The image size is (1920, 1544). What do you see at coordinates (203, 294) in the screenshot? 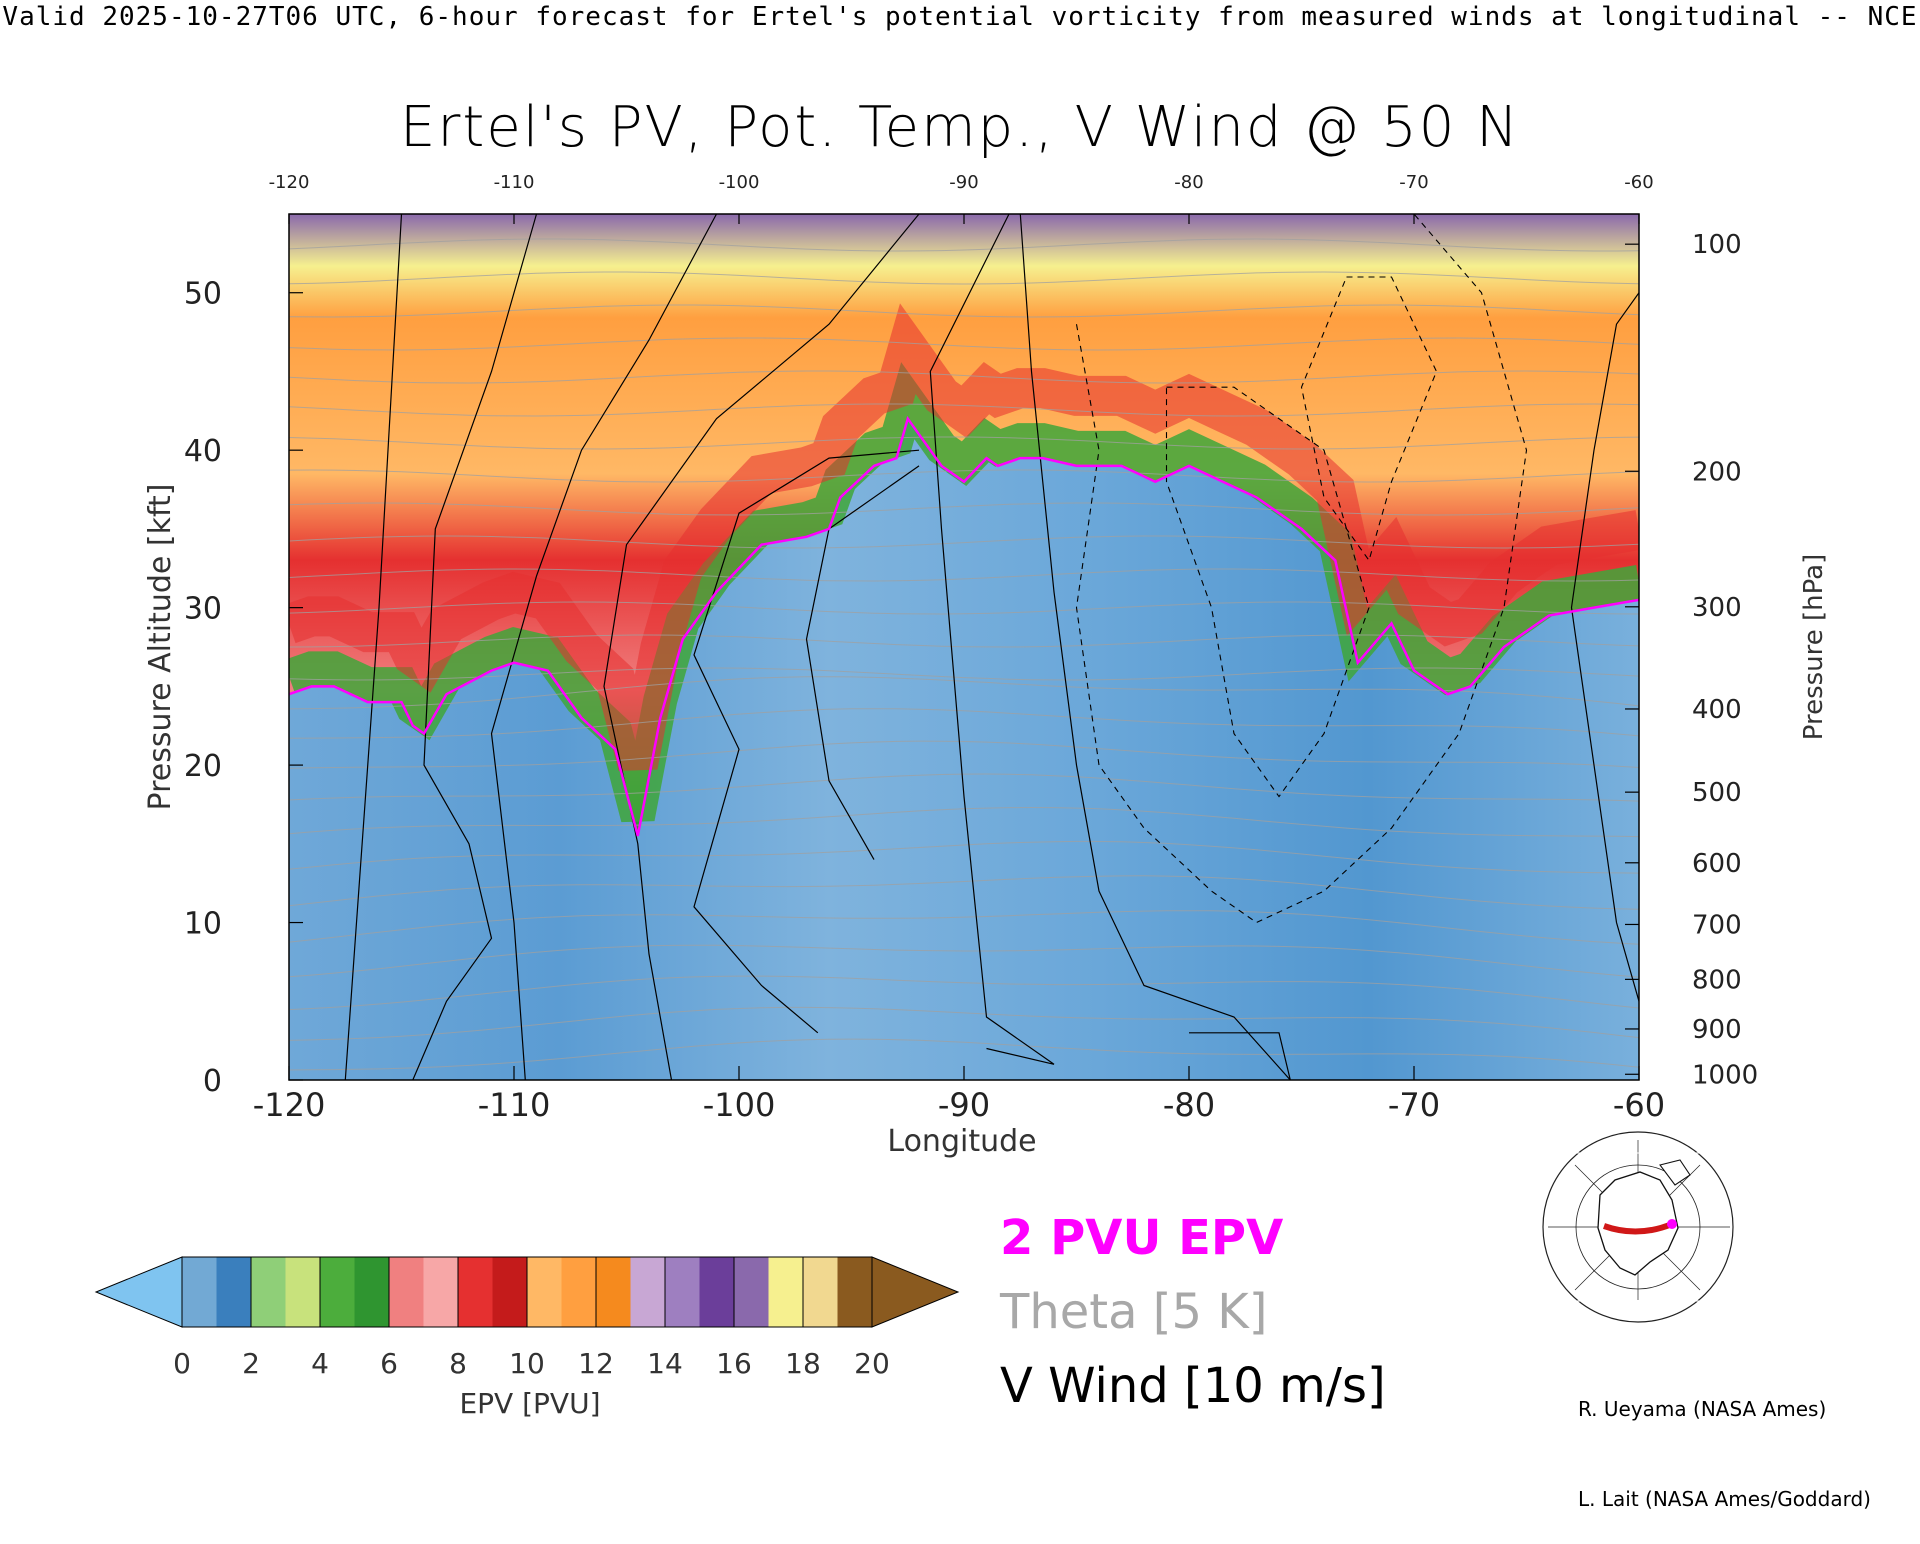
I see `y-tick-label: 50` at bounding box center [203, 294].